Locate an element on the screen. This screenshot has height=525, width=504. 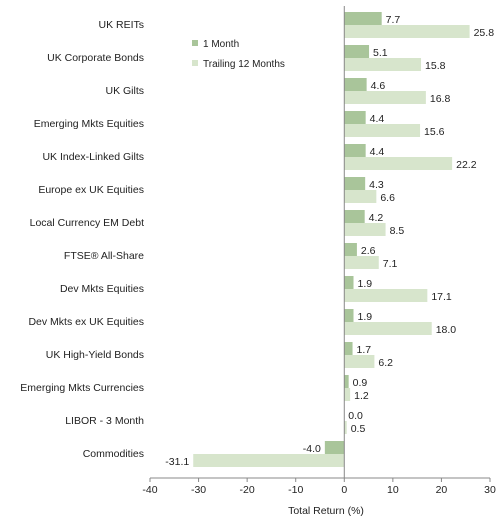
bar-dev-mkts-ex-uk-equities-trailing-12-months is located at coordinates (388, 328).